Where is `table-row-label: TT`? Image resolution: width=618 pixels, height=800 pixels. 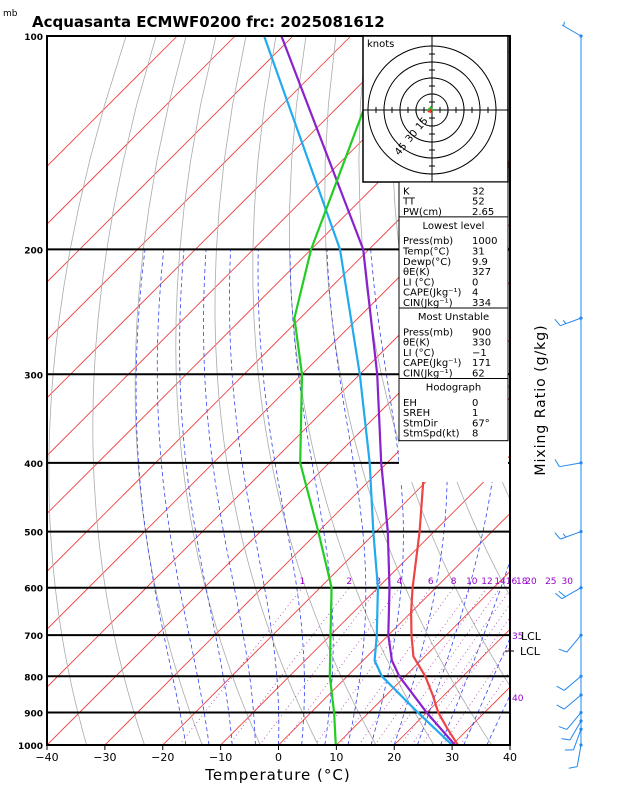
table-row-label: TT is located at coordinates (409, 202).